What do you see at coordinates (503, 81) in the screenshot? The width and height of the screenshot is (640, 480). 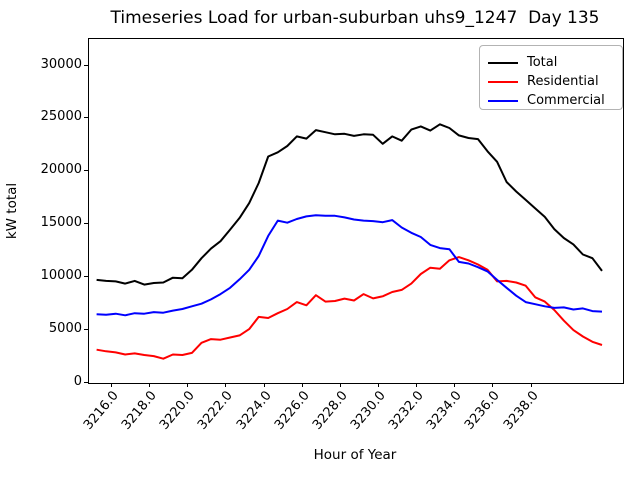 I see `residential-line-sample` at bounding box center [503, 81].